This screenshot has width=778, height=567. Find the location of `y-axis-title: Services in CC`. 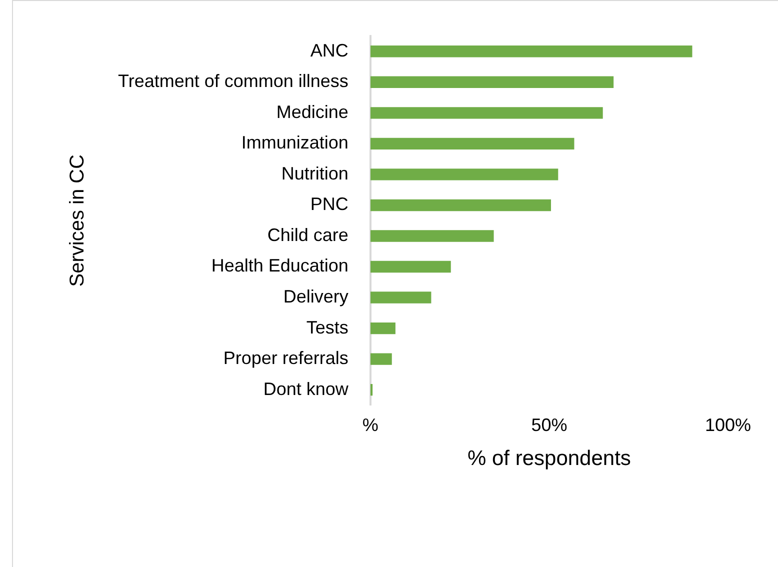

y-axis-title: Services in CC is located at coordinates (77, 220).